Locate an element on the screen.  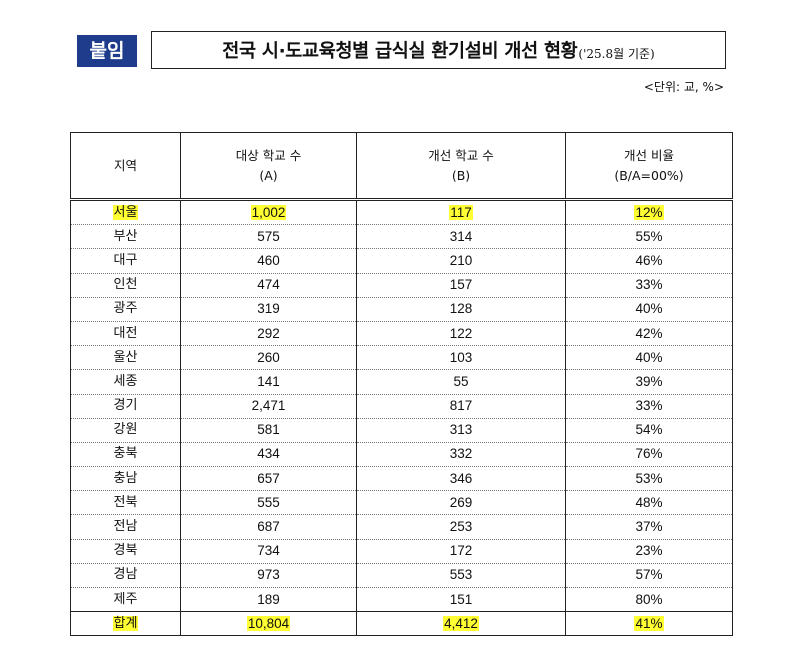
cell-improved: 55 is located at coordinates (461, 382).